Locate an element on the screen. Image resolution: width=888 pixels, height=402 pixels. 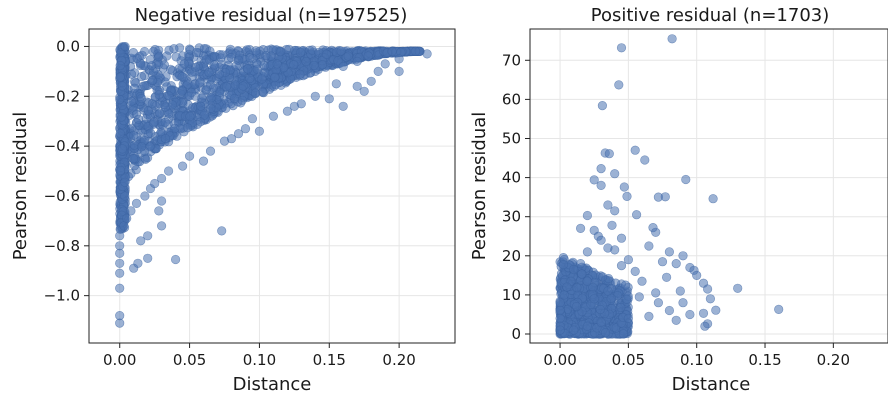
x-tick-label: 0.05 is located at coordinates (628, 360).